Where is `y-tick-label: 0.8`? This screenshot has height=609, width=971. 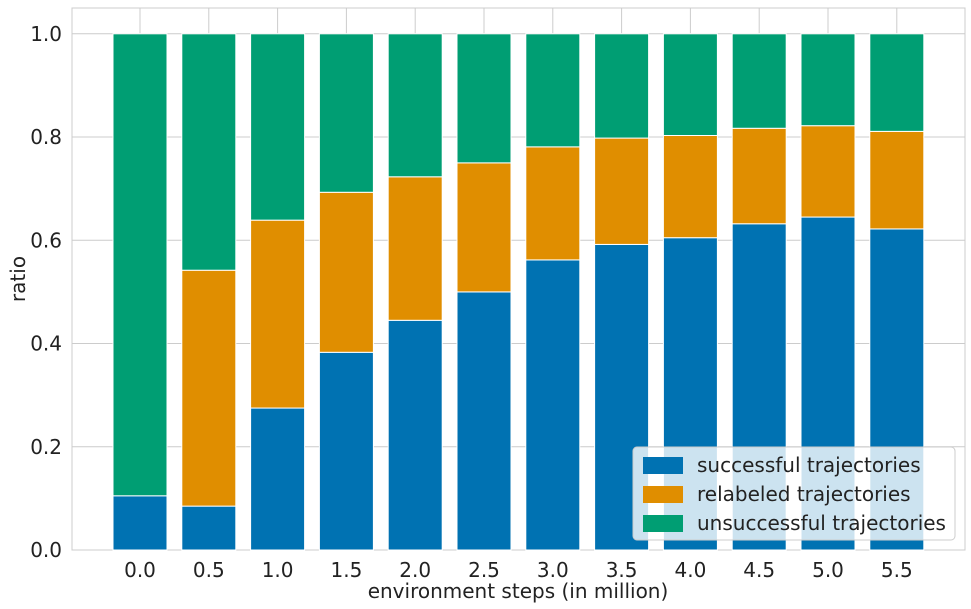
y-tick-label: 0.8 is located at coordinates (46, 137).